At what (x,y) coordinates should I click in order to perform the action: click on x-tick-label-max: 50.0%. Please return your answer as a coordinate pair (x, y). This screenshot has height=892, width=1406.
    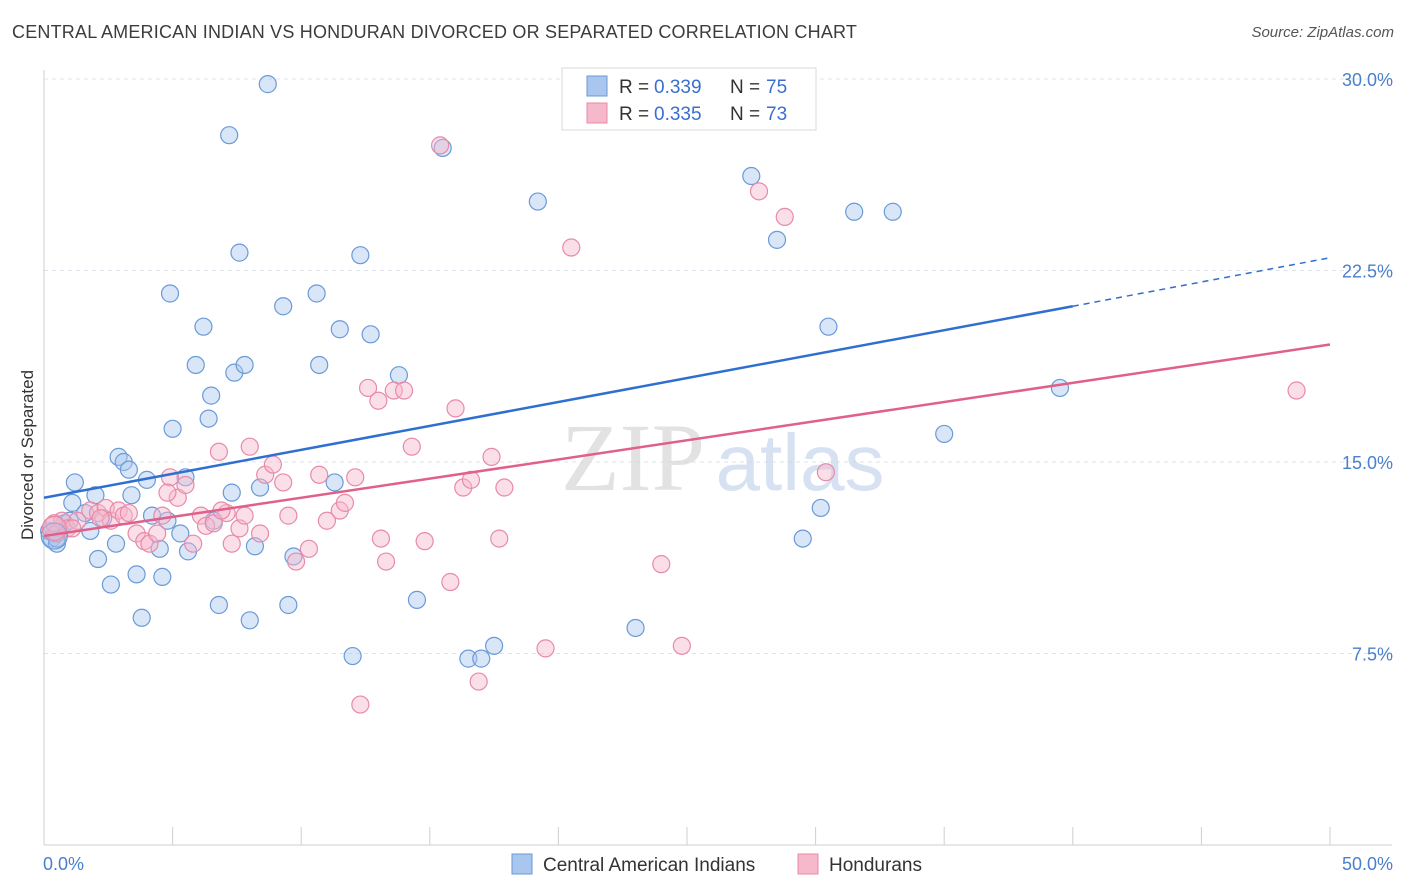
    Looking at the image, I should click on (1367, 864).